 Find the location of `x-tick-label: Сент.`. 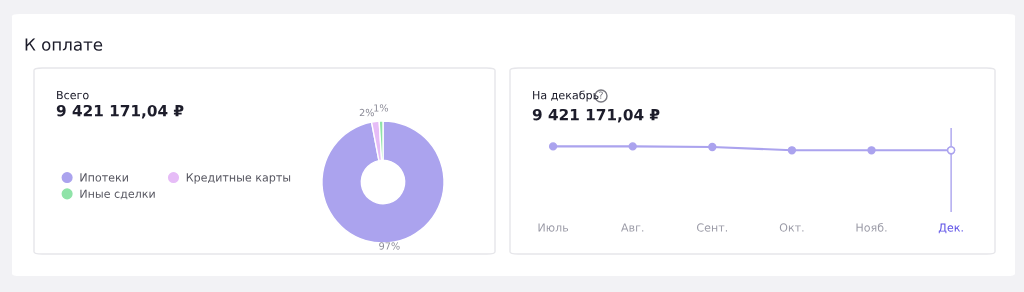

x-tick-label: Сент. is located at coordinates (712, 227).